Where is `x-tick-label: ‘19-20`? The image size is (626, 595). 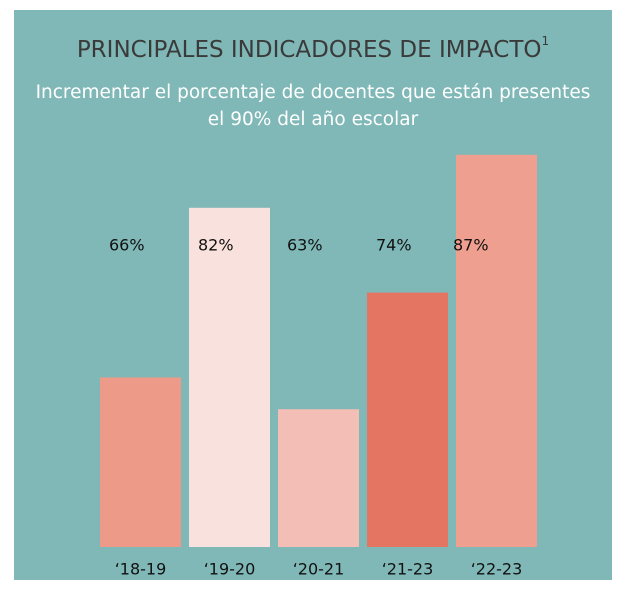 x-tick-label: ‘19-20 is located at coordinates (230, 569).